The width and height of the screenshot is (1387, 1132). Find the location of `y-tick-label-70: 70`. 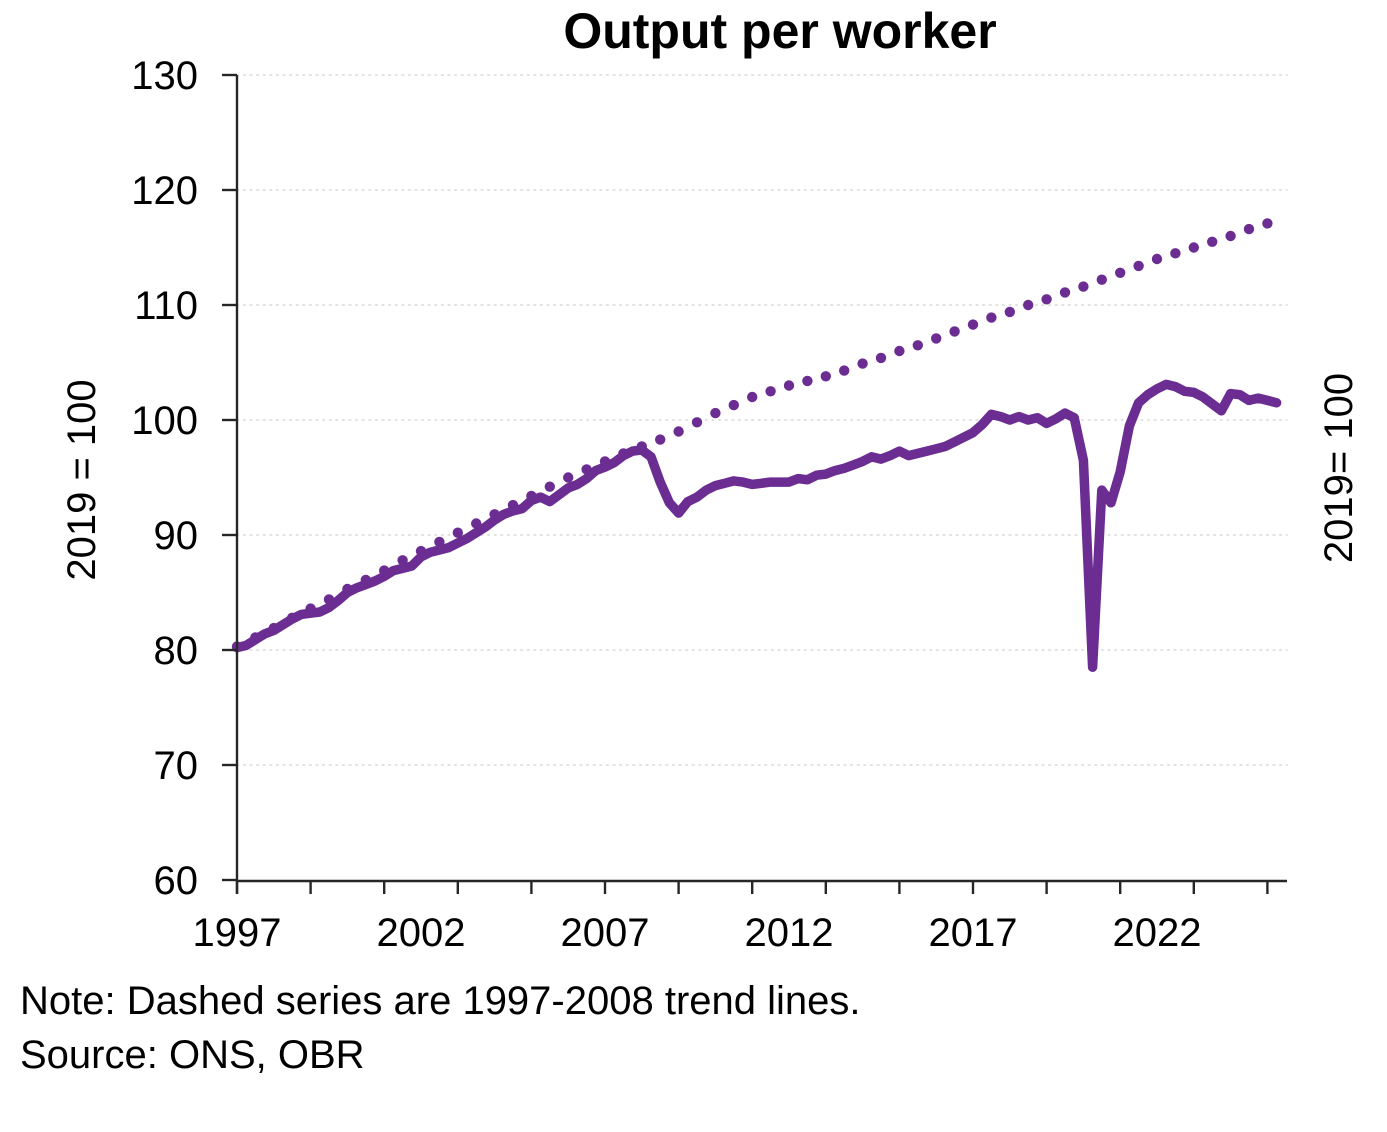

y-tick-label-70: 70 is located at coordinates (176, 766).